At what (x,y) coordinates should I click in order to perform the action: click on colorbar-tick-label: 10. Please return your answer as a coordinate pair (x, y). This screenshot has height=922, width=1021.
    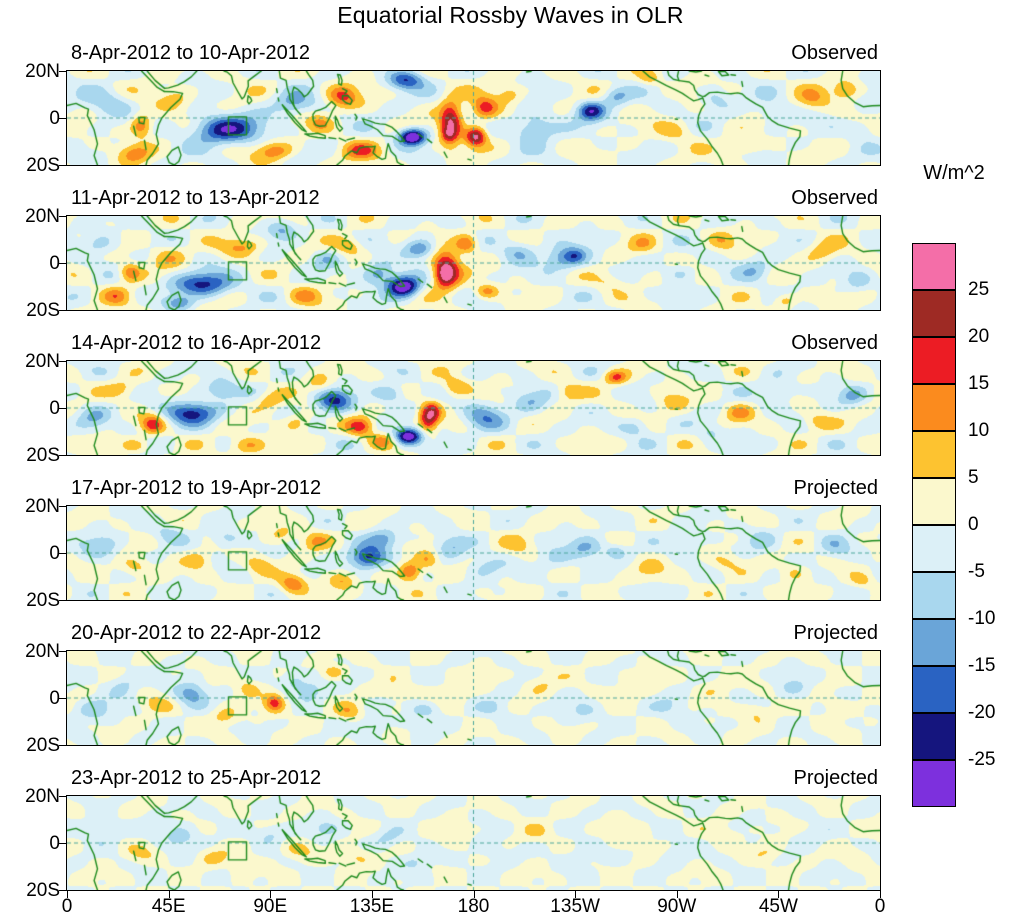
    Looking at the image, I should click on (979, 430).